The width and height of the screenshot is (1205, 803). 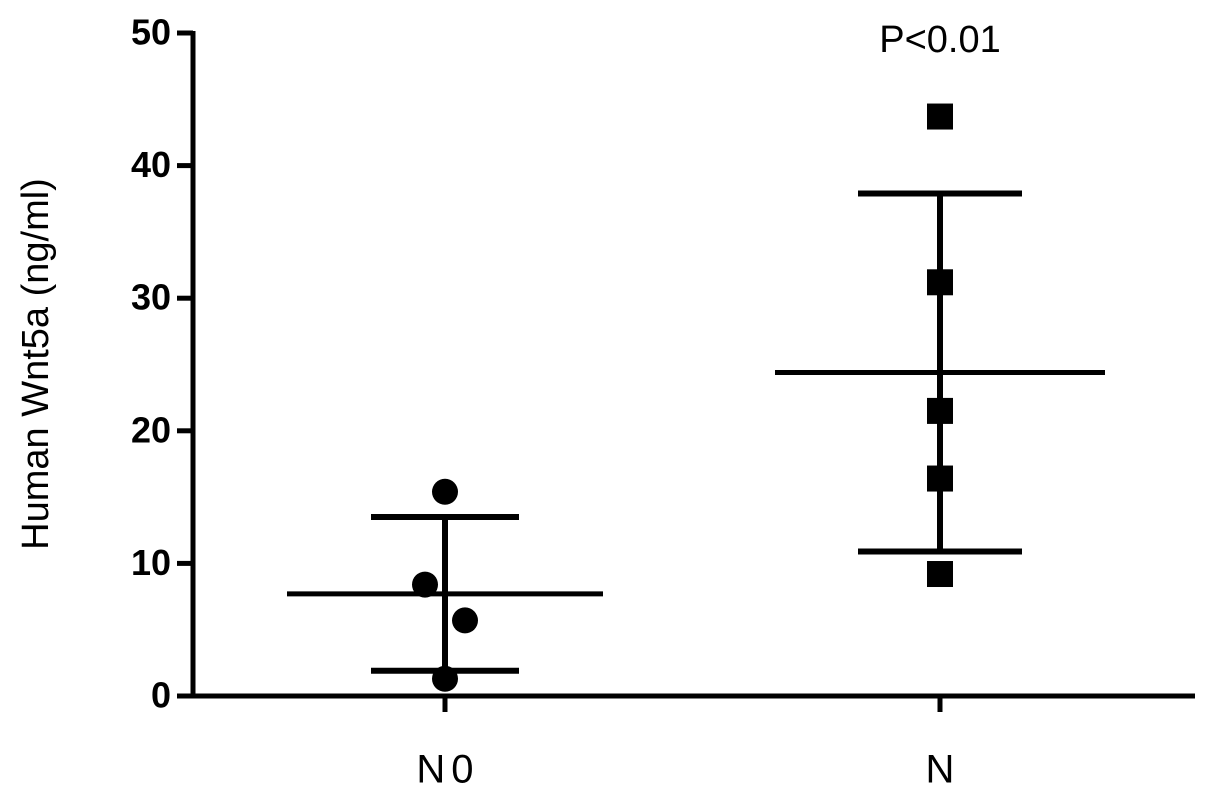 I want to click on x-category-label: N0, so click(x=447, y=770).